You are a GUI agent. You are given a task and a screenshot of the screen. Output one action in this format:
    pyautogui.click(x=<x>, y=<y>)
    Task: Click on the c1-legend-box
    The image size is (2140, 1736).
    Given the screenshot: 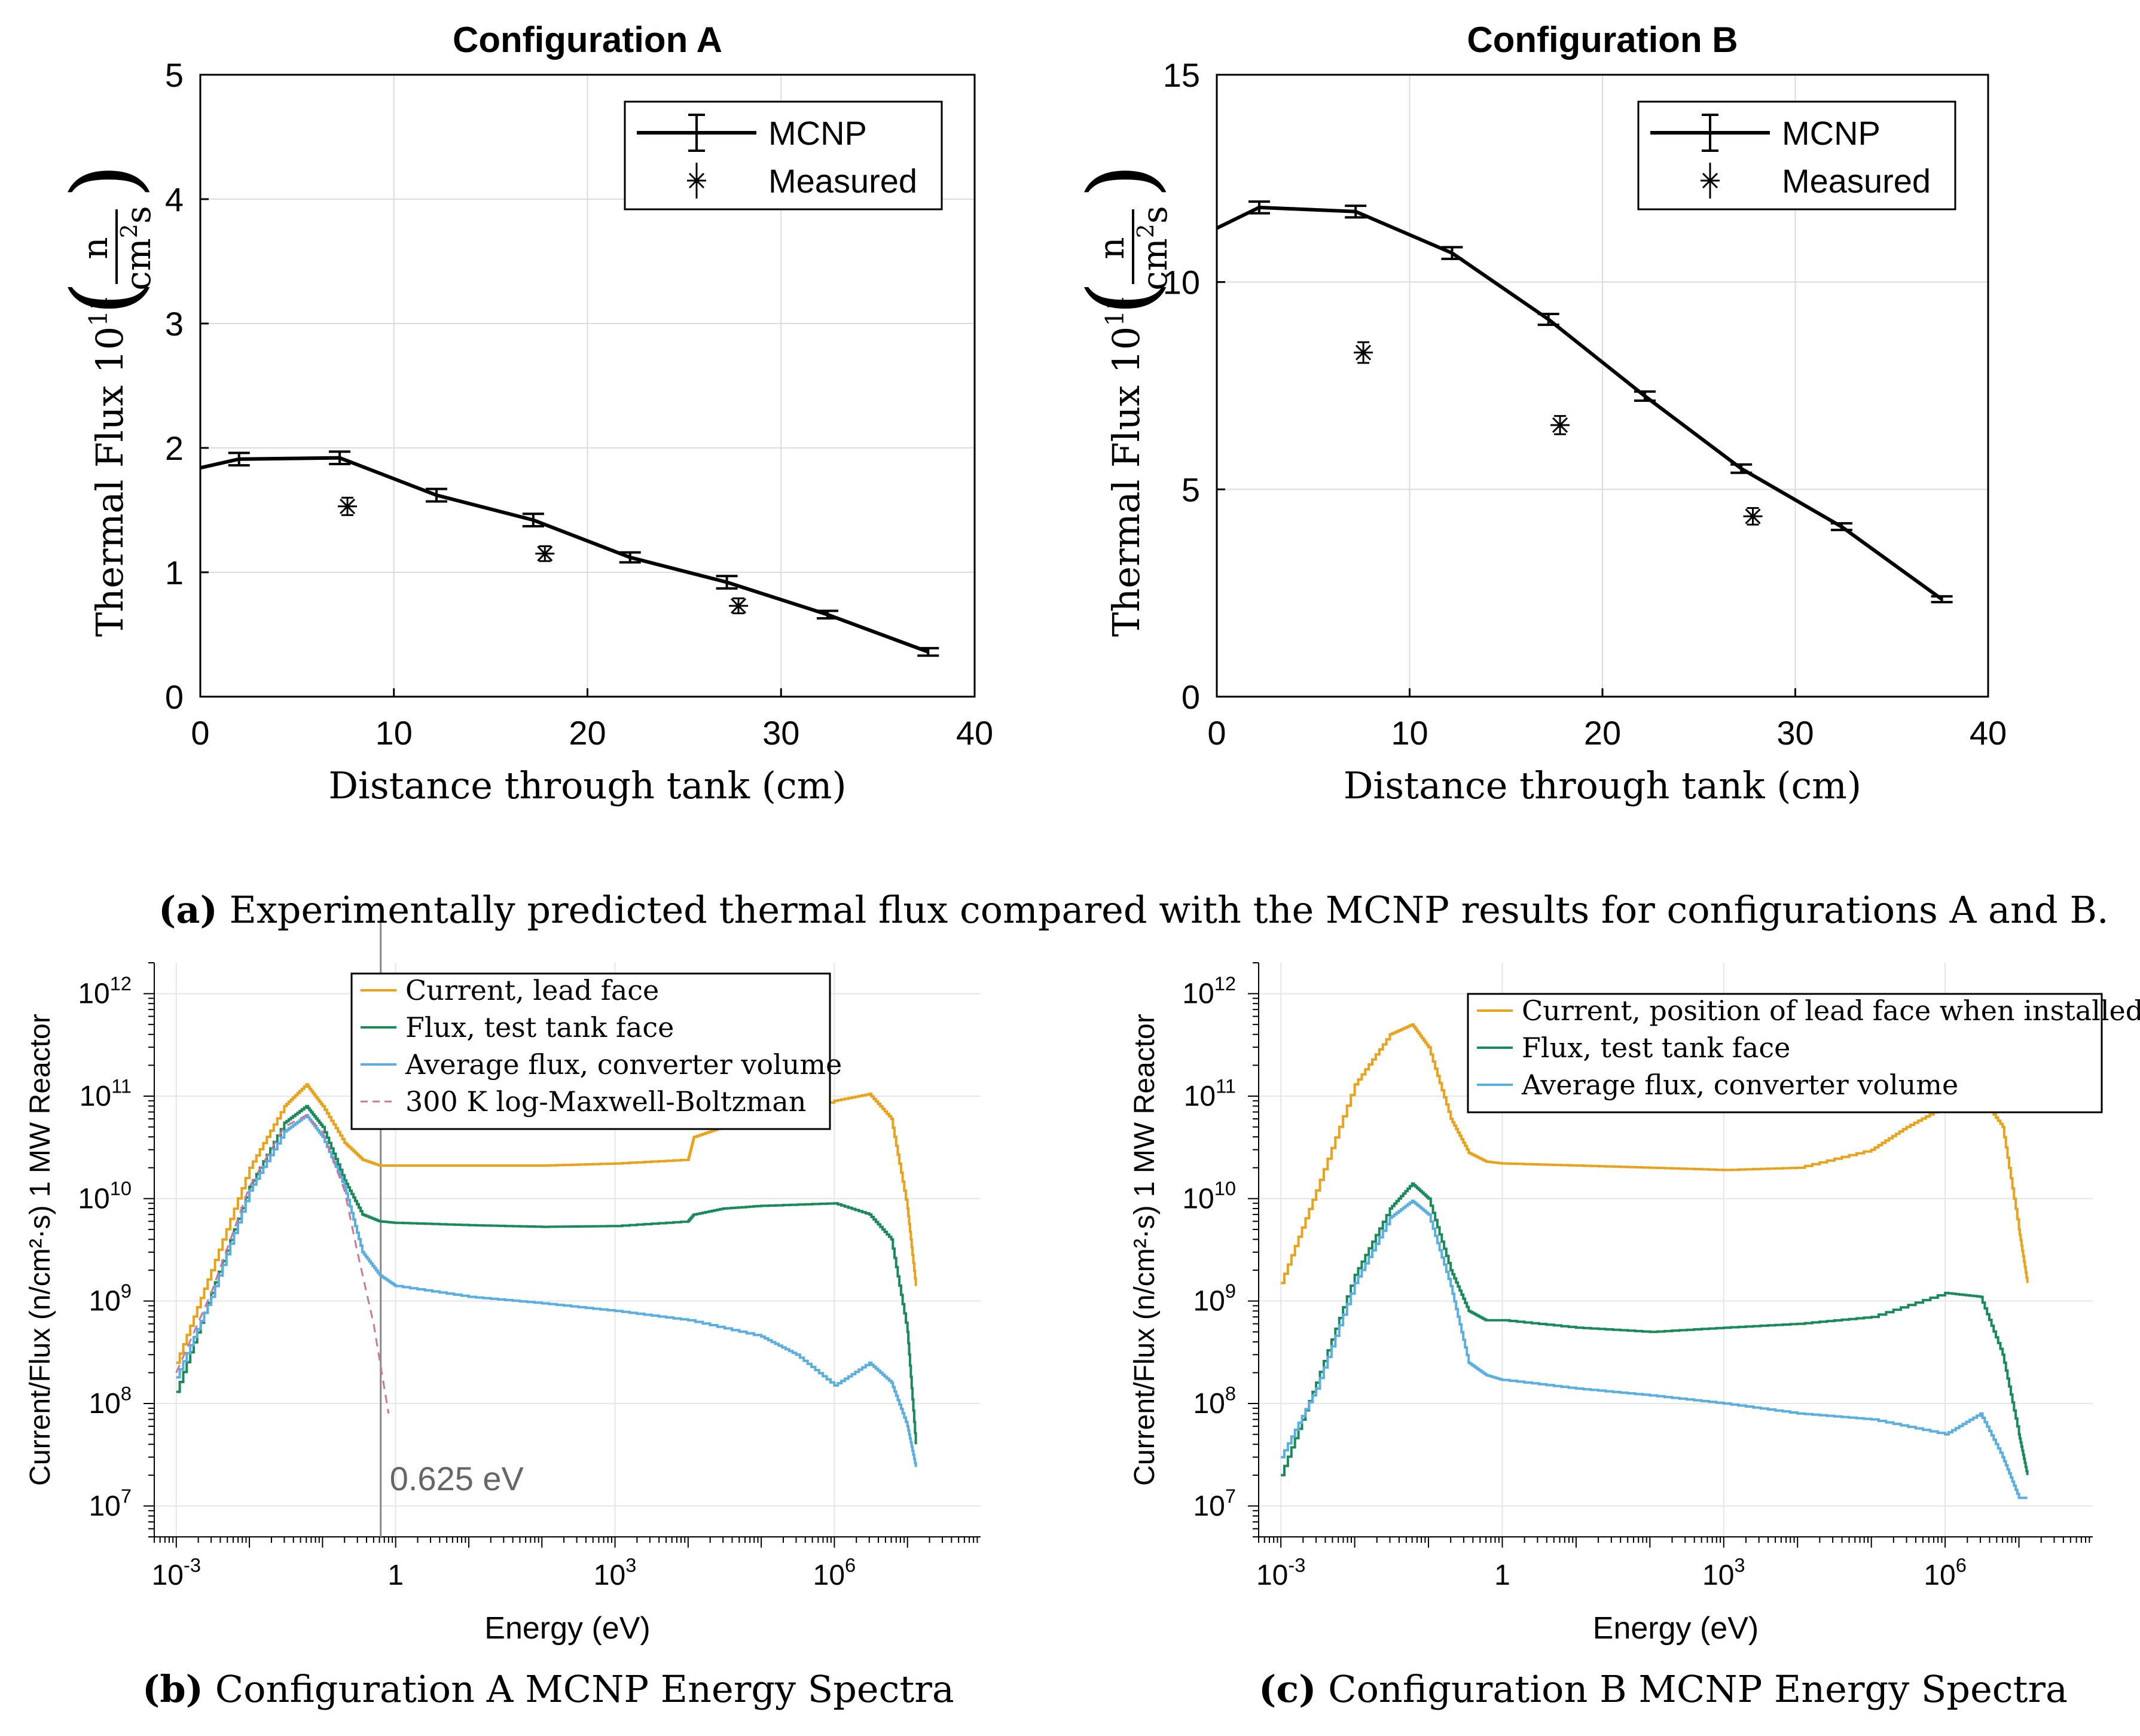 What is the action you would take?
    pyautogui.click(x=1796, y=155)
    